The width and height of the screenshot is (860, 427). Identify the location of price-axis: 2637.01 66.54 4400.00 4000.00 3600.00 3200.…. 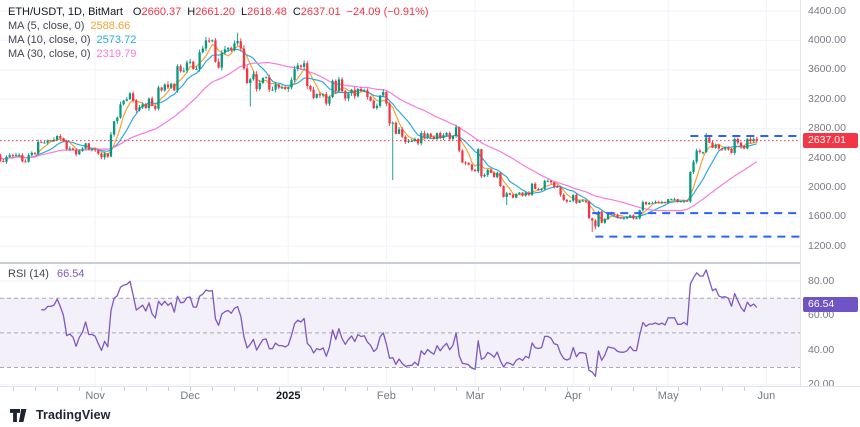
(830, 202).